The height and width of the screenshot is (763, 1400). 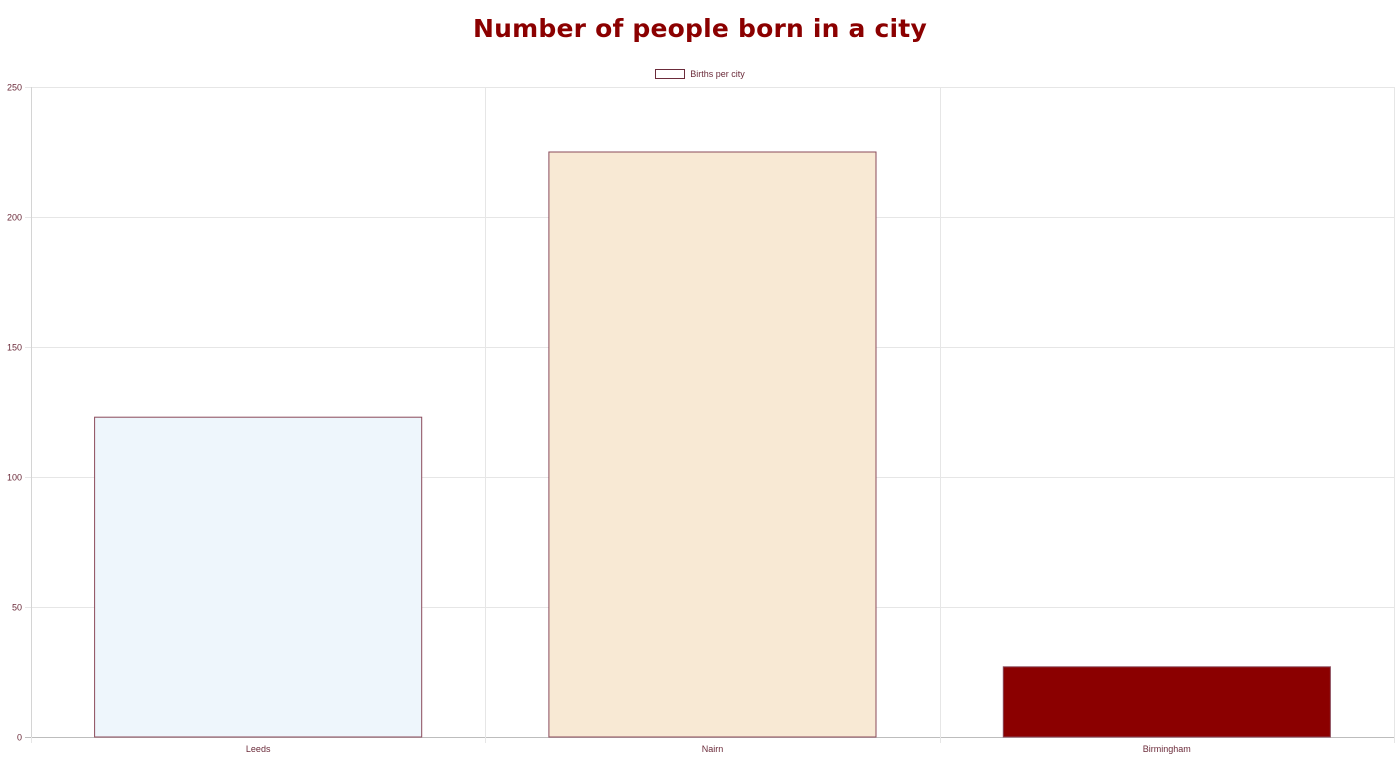 I want to click on chart-title: Number of people born in a city, so click(x=700, y=28).